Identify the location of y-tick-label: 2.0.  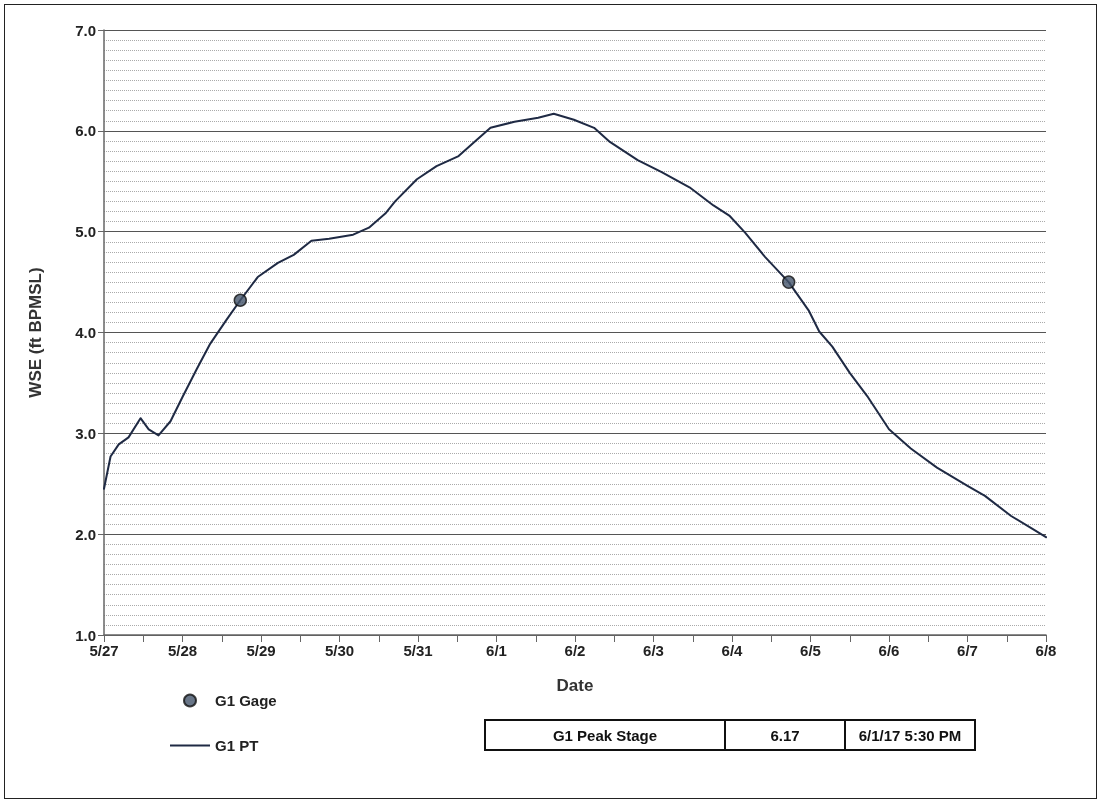
(85, 534).